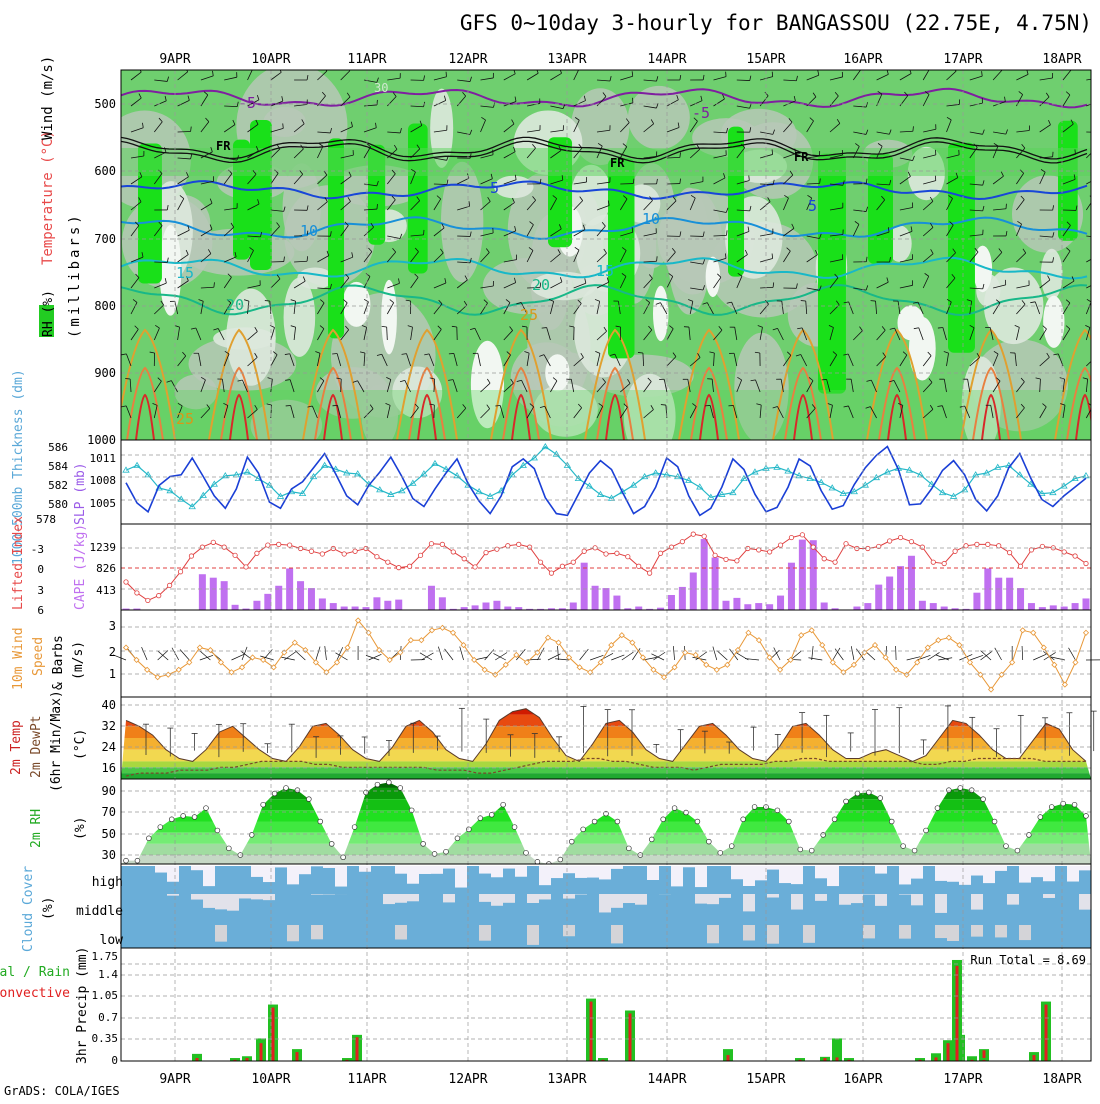  Describe the element at coordinates (46, 519) in the screenshot. I see `thickness-tick-578: 578` at that location.